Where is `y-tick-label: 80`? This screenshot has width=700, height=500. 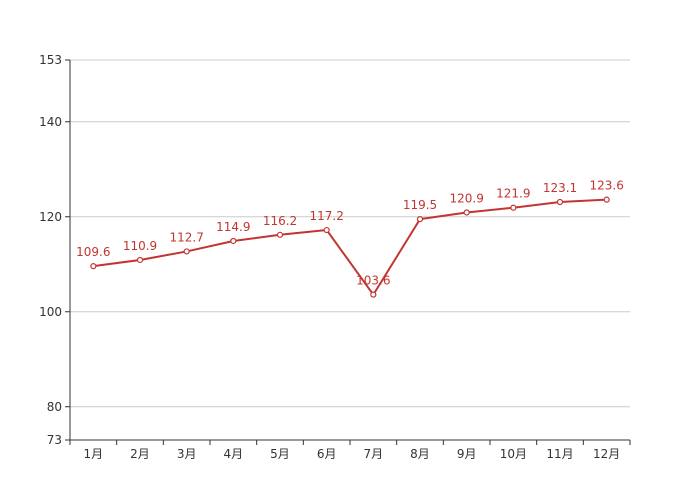
y-tick-label: 80 is located at coordinates (54, 407).